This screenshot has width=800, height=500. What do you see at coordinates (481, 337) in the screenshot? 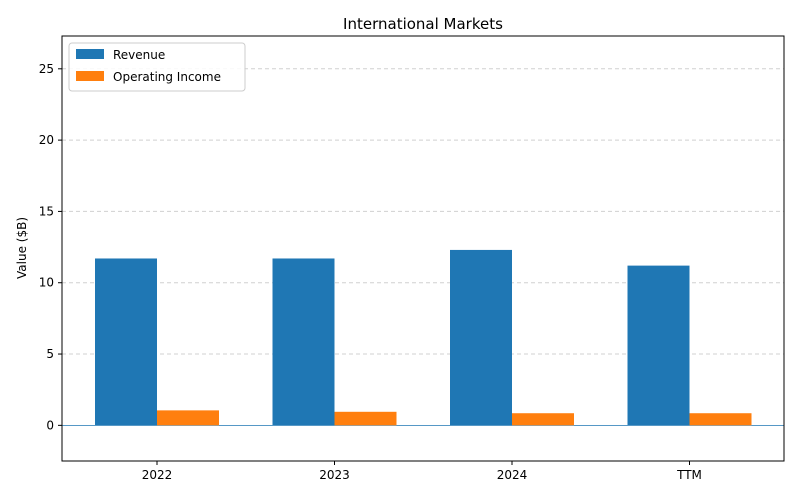
I see `bar-revenue-2024` at bounding box center [481, 337].